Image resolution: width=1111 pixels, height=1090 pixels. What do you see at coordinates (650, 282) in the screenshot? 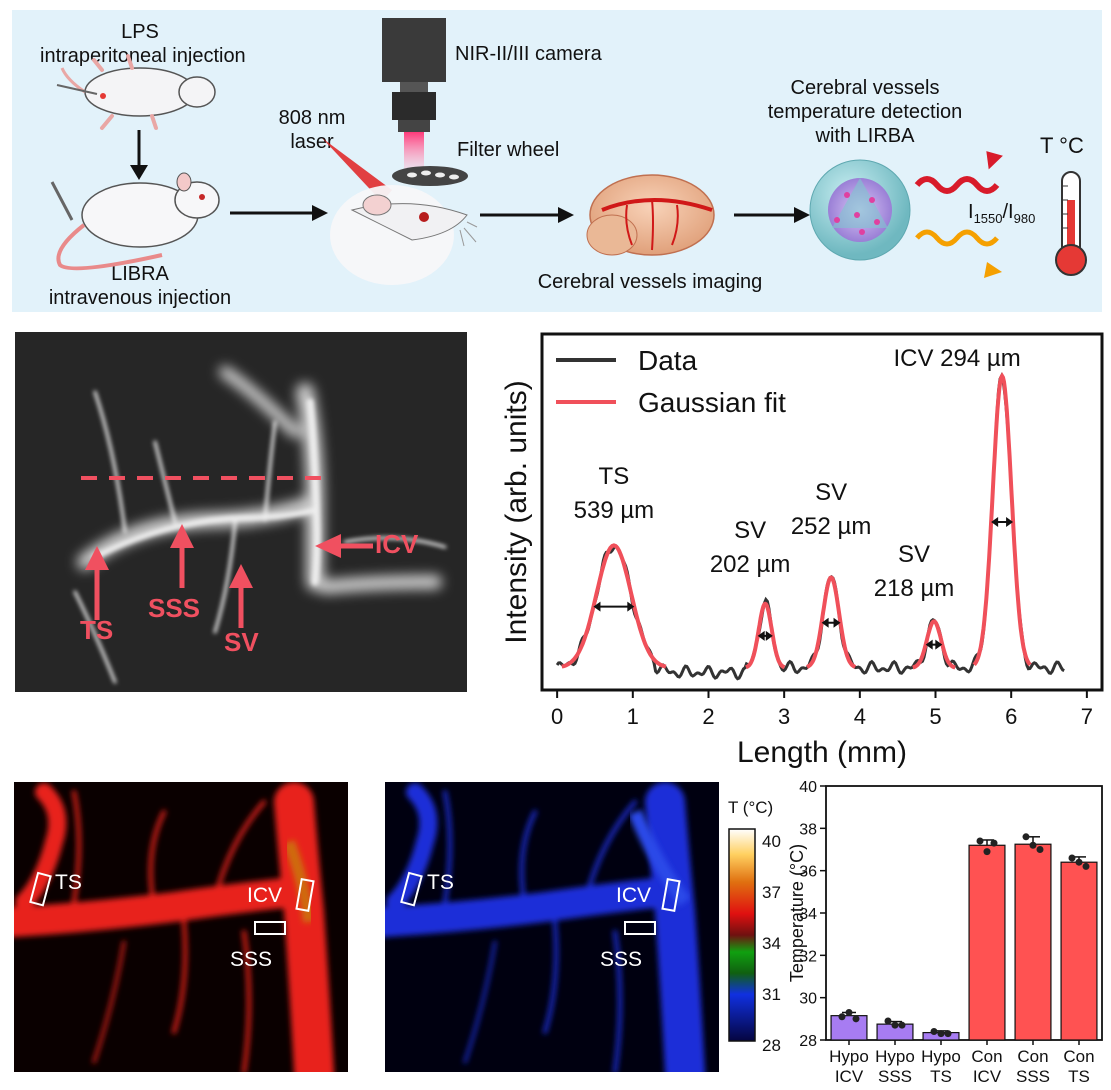
I see `imaging-label: Cerebral vessels imaging` at bounding box center [650, 282].